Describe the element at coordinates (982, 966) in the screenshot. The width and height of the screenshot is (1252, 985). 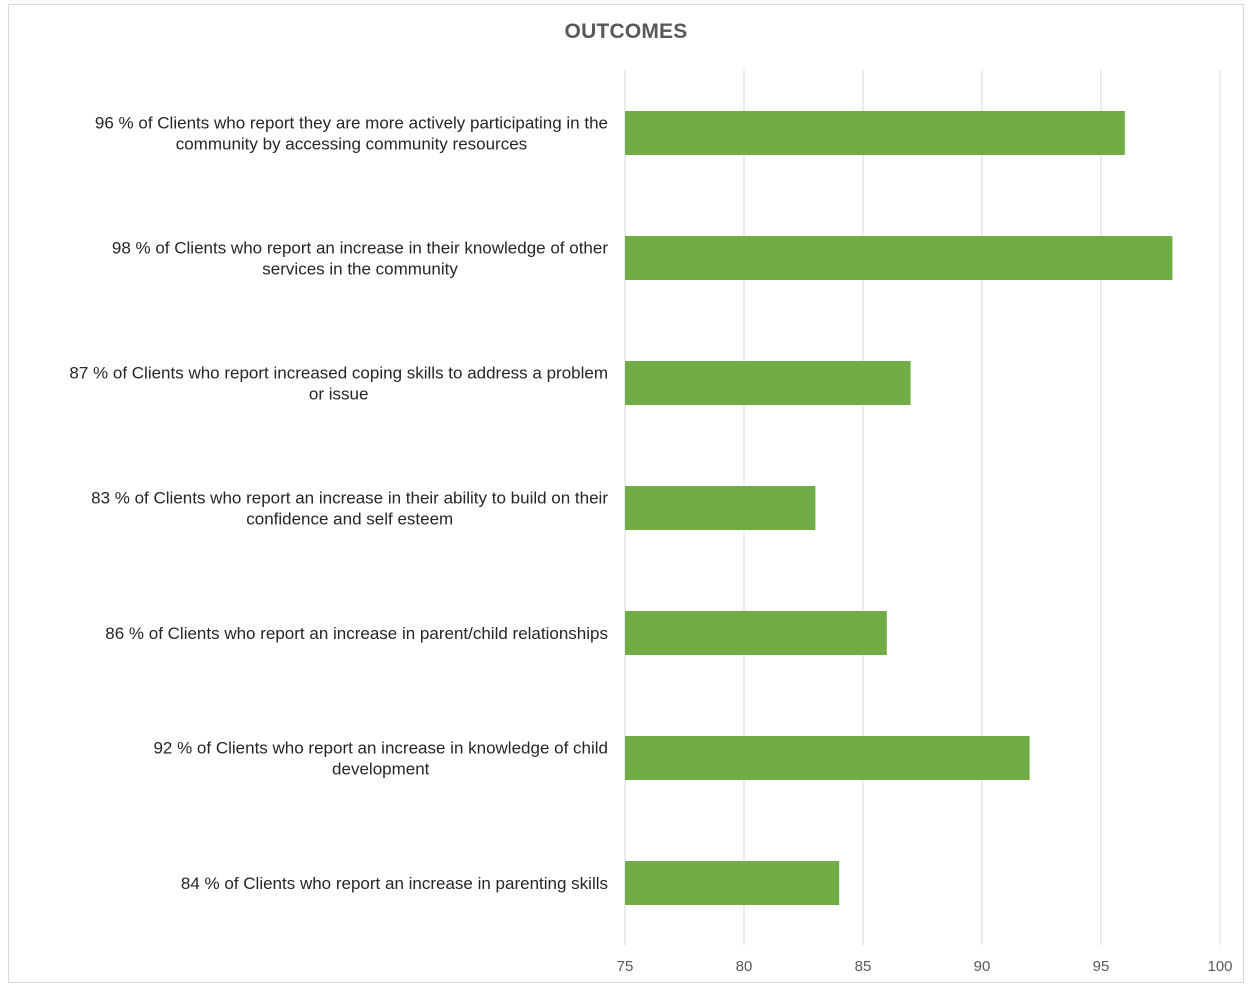
I see `x-tick-label: 90` at that location.